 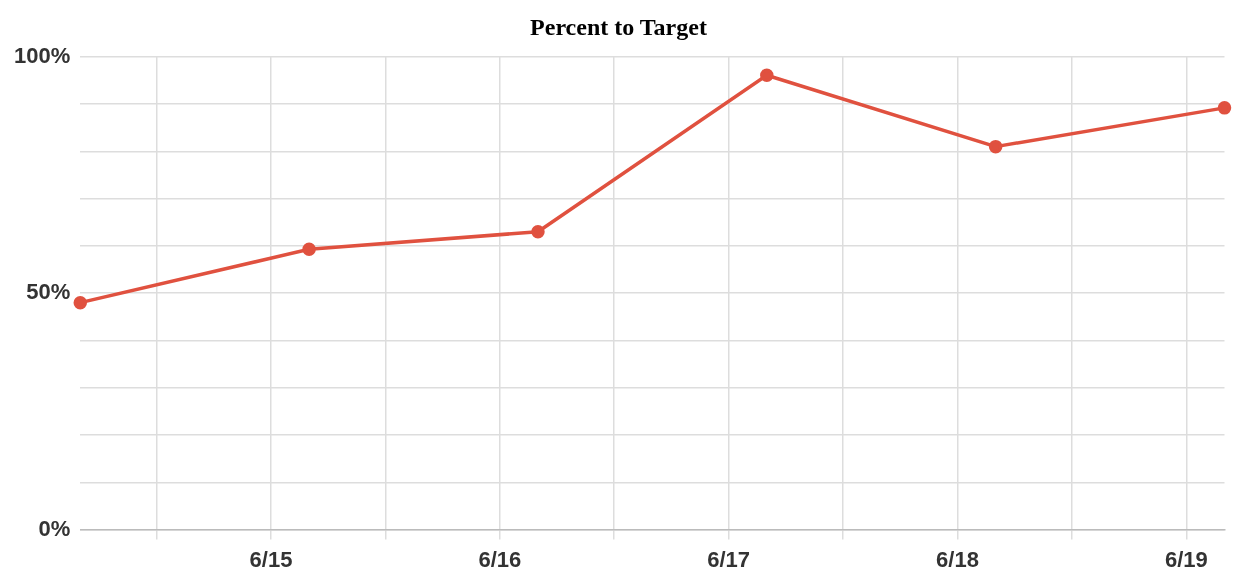 What do you see at coordinates (48, 292) in the screenshot?
I see `y-tick-label: 50%` at bounding box center [48, 292].